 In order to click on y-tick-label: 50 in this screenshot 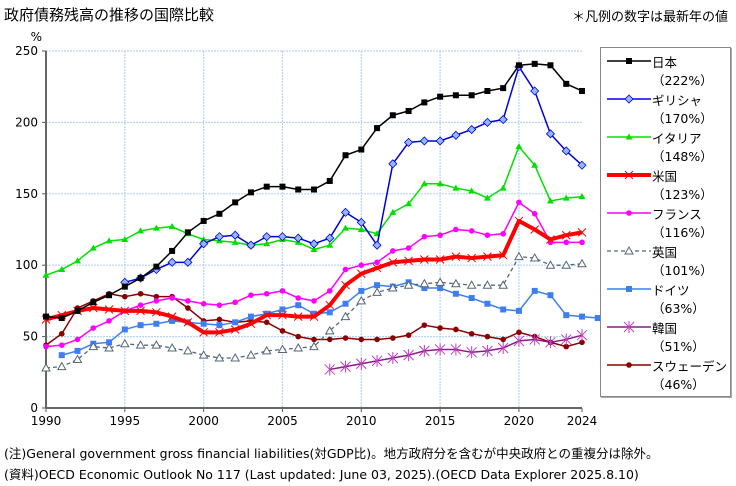, I will do `click(30, 337)`.